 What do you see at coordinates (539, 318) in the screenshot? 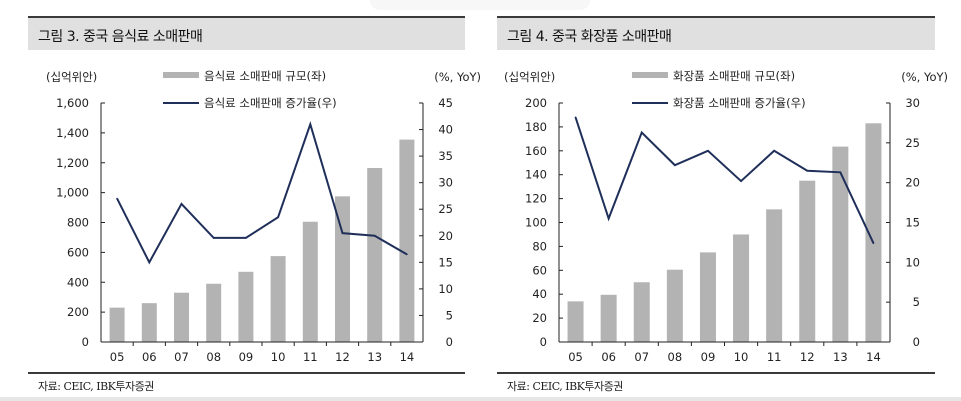
I see `left-tick-label: 20` at bounding box center [539, 318].